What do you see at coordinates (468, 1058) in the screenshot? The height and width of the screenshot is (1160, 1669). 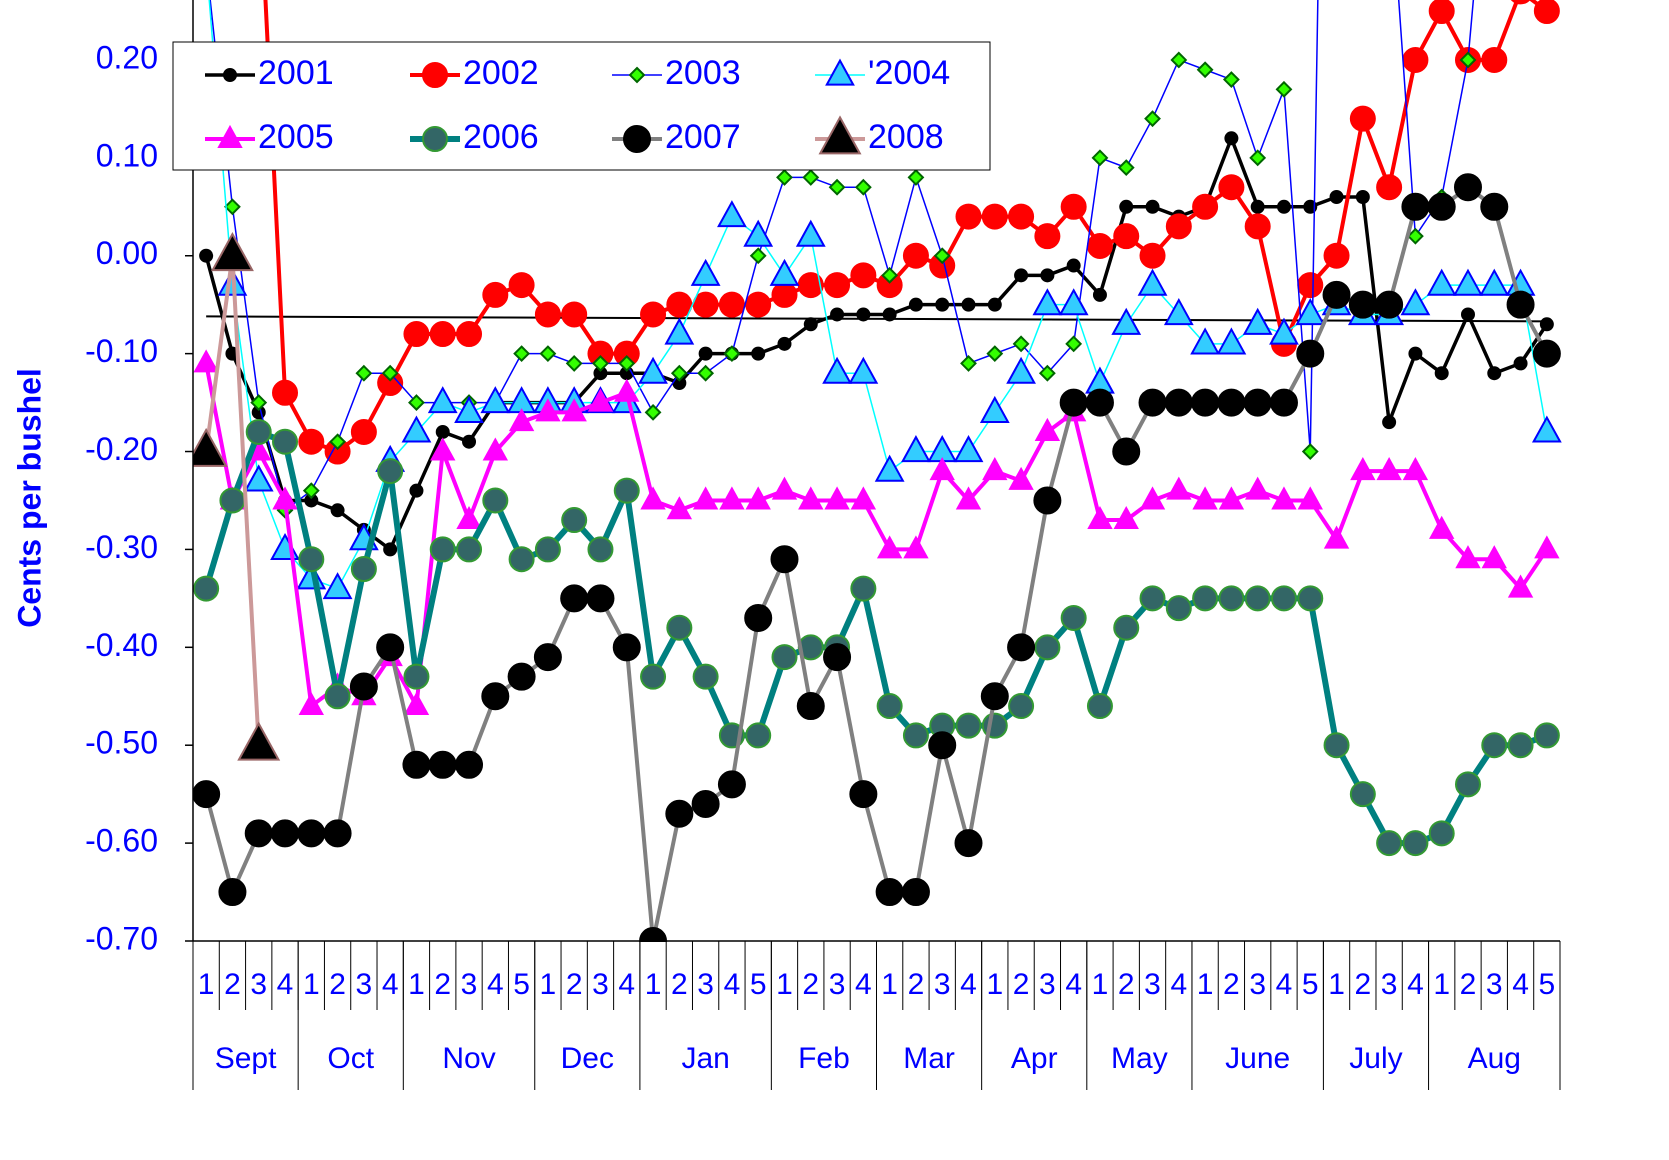 I see `month-label: Nov` at bounding box center [468, 1058].